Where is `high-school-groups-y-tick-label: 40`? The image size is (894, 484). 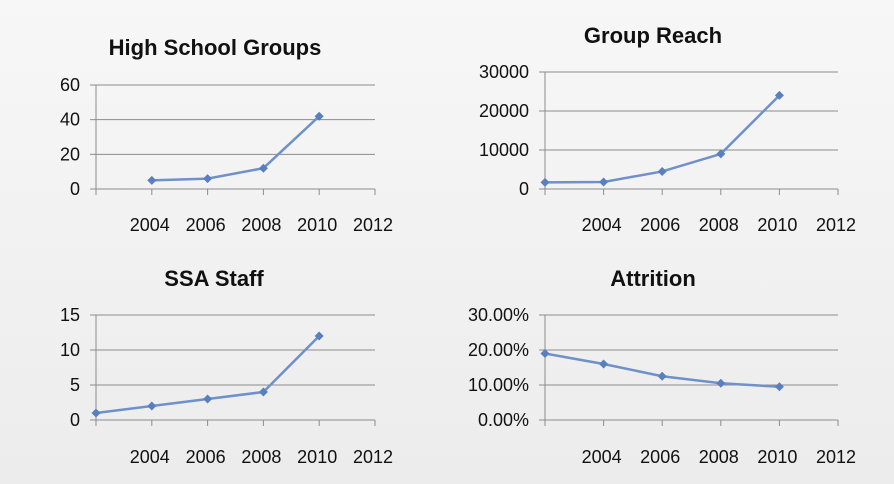 high-school-groups-y-tick-label: 40 is located at coordinates (70, 120).